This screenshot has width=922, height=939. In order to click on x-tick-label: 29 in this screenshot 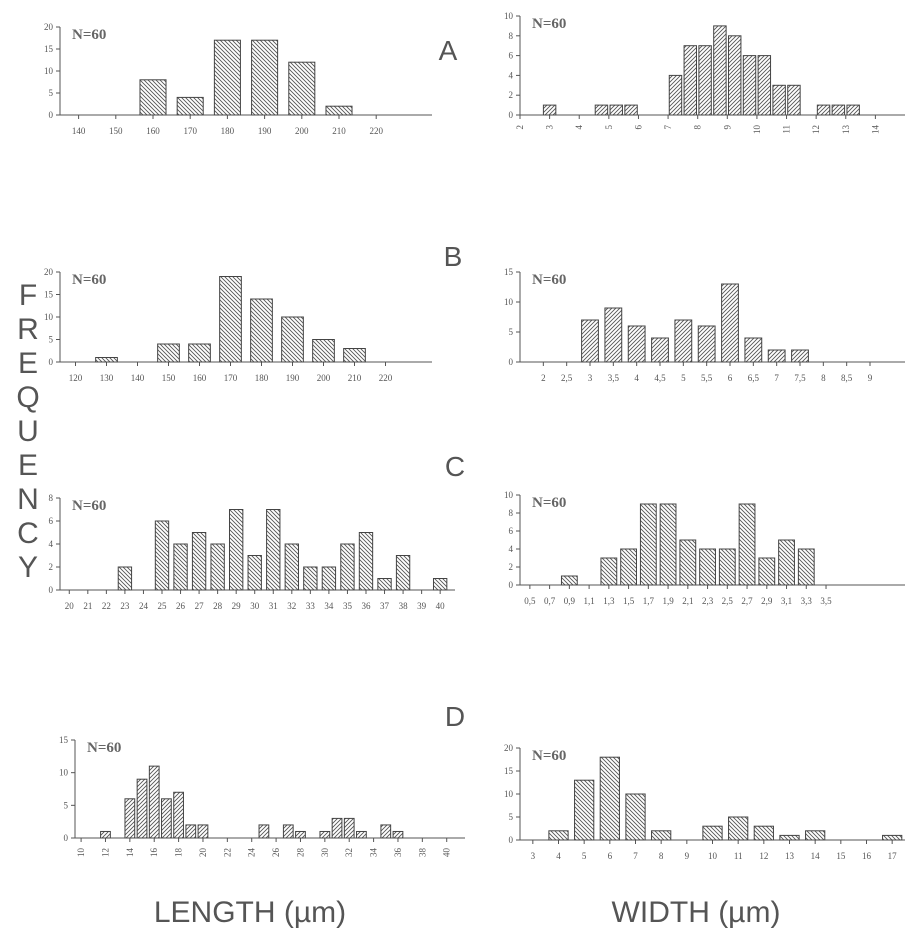, I will do `click(237, 606)`.